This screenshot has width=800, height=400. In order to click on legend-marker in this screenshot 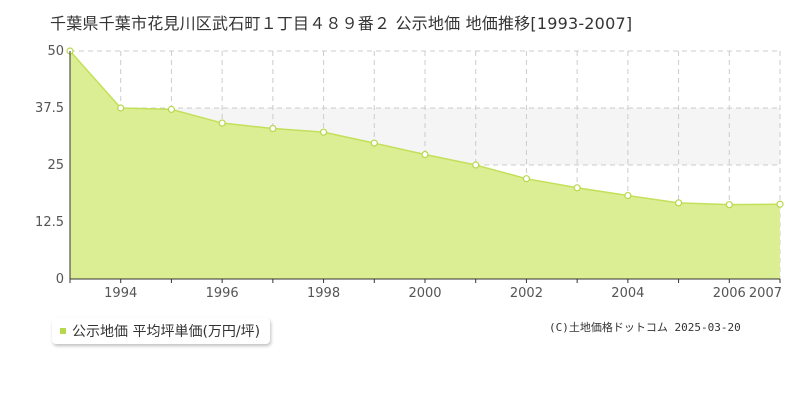, I will do `click(63, 331)`.